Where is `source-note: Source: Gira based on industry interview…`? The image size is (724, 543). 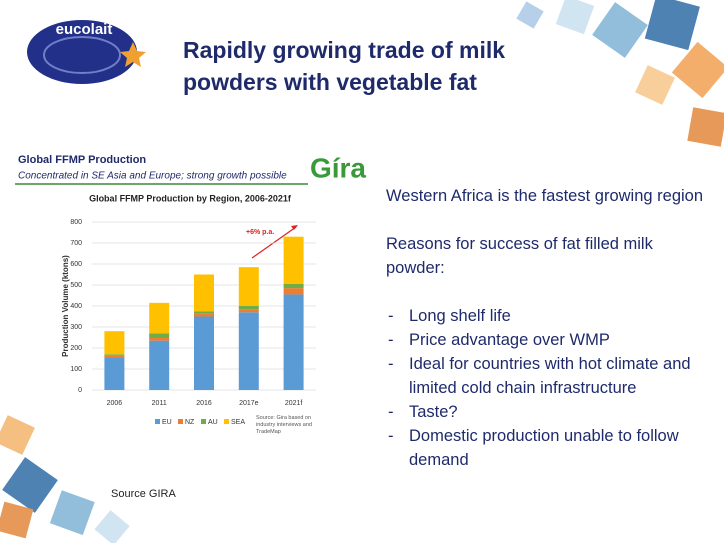 source-note: Source: Gira based on industry interview… is located at coordinates (284, 425).